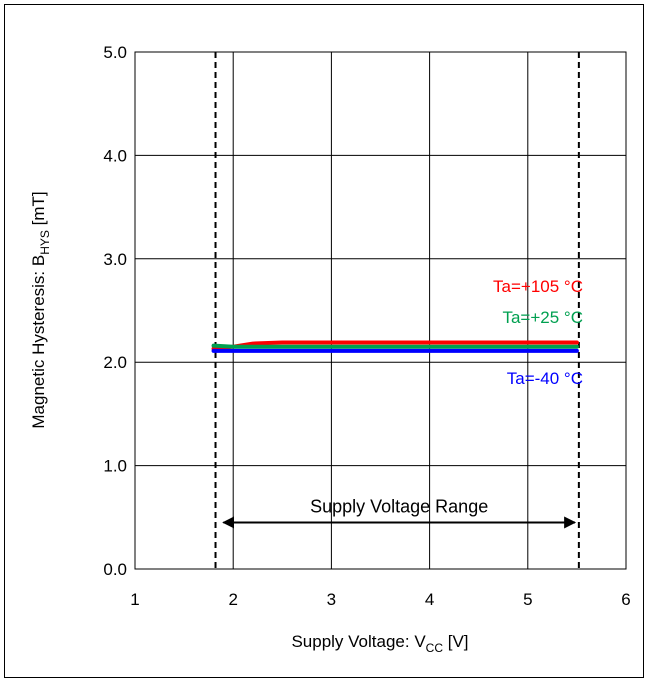  Describe the element at coordinates (40, 309) in the screenshot. I see `y-axis-label: Magnetic Hysteresis: BHYS [mT]` at that location.